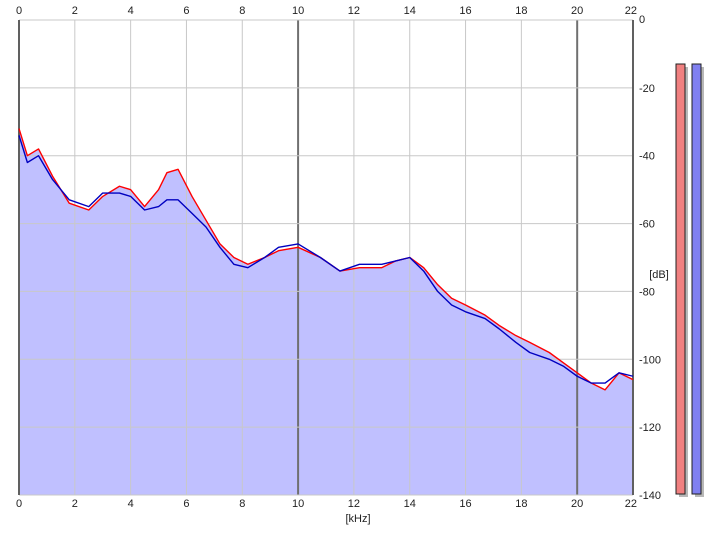  I want to click on y-axis-ticks: 0 -20 -40 -60 -80 -100 -120 -140, so click(650, 258).